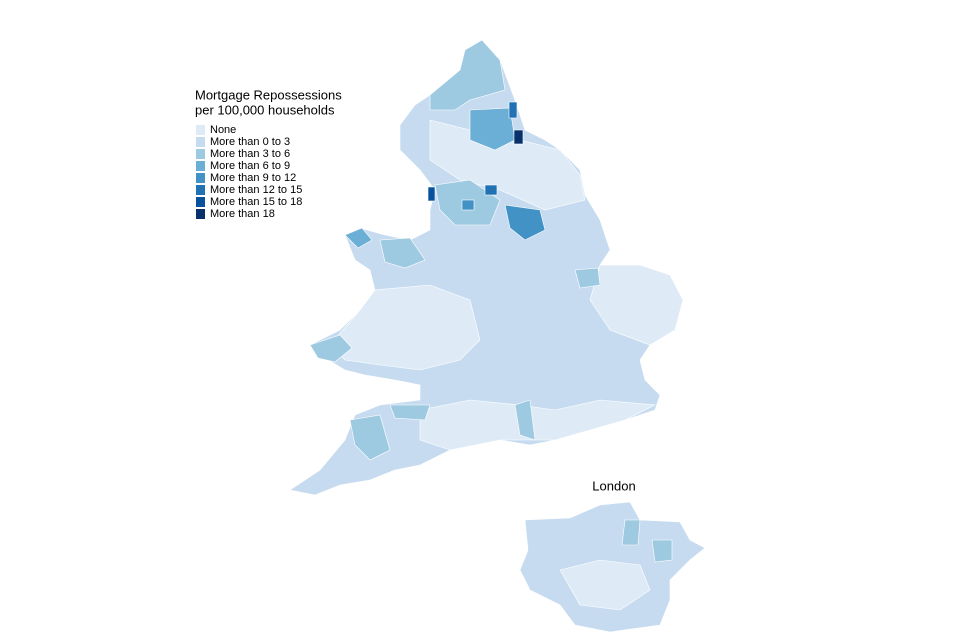 The image size is (960, 640). Describe the element at coordinates (223, 130) in the screenshot. I see `legend-label: None` at that location.